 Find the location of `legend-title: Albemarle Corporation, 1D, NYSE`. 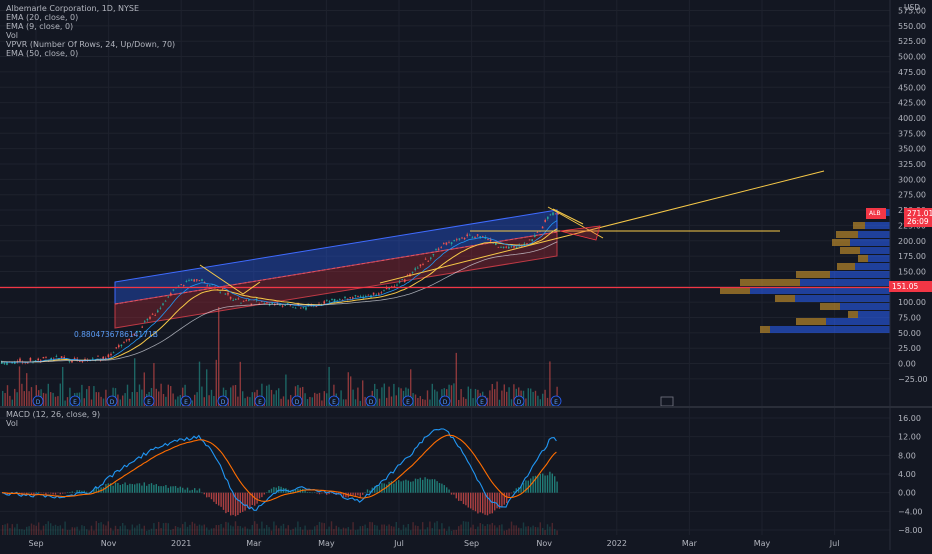

legend-title: Albemarle Corporation, 1D, NYSE is located at coordinates (73, 8).